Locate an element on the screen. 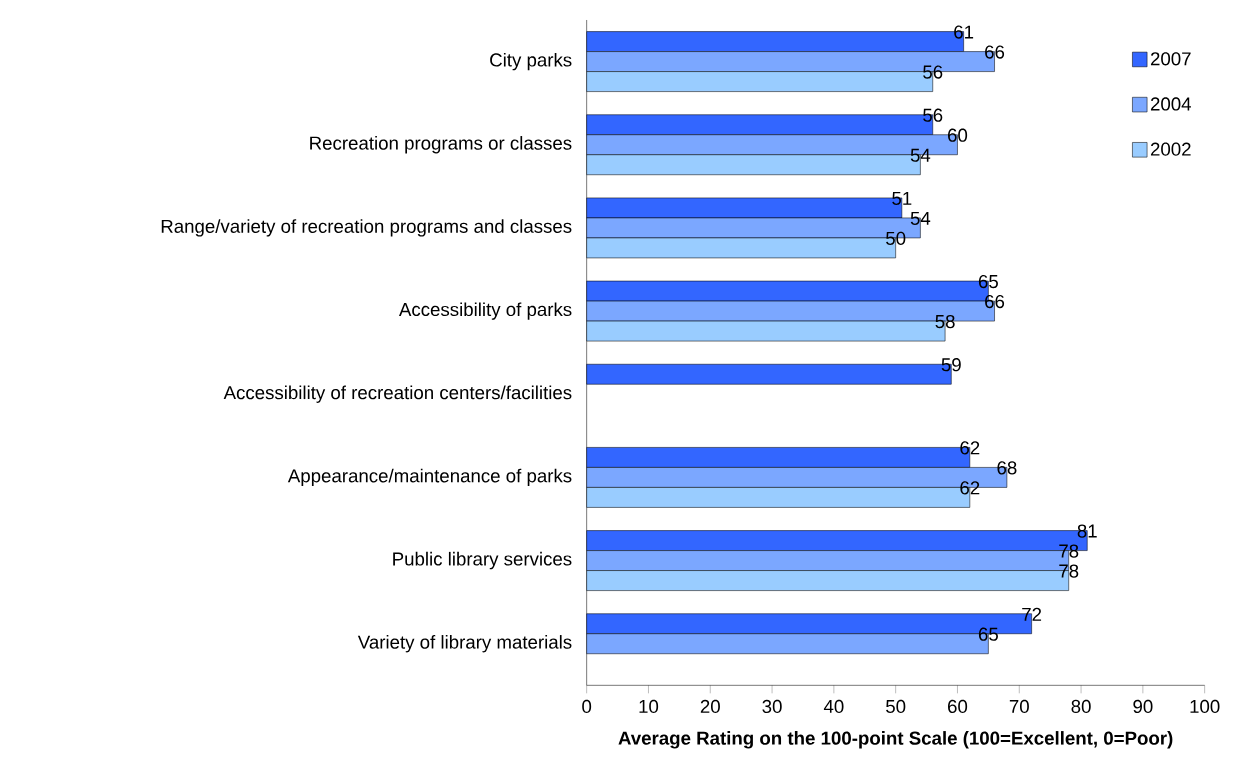 The image size is (1236, 784). data-label: 51 is located at coordinates (902, 198).